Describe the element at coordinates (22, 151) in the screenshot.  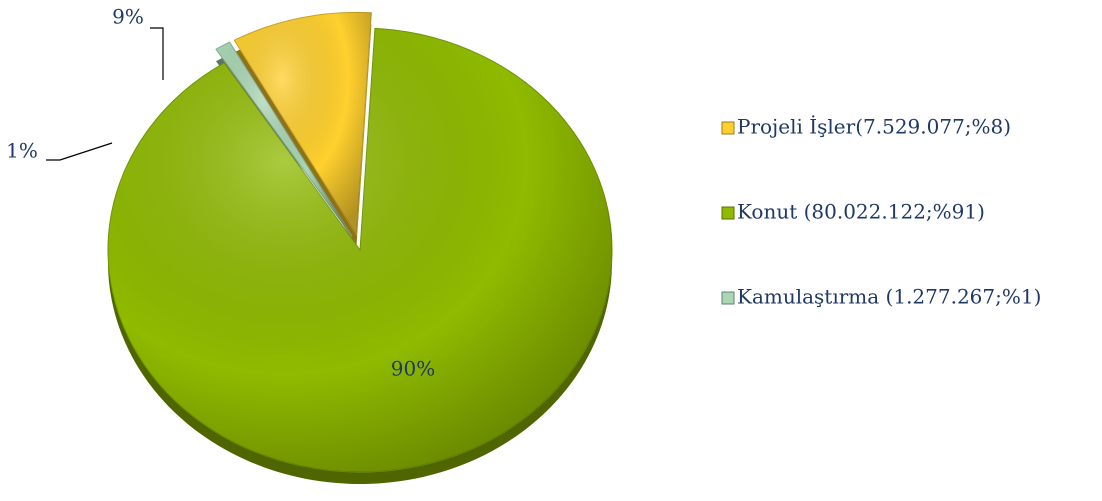
I see `data-label: 1%` at that location.